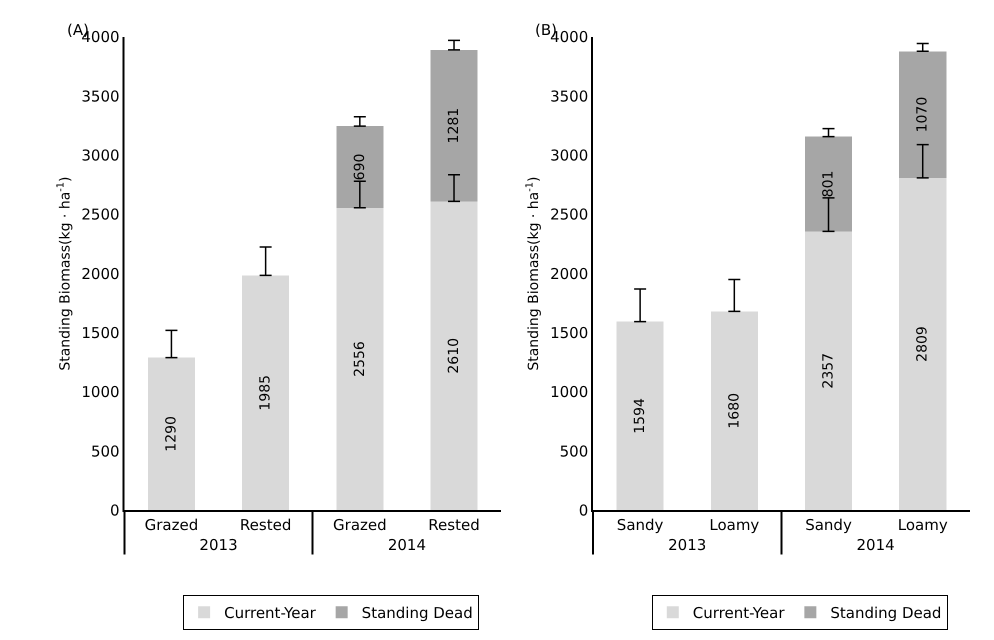  I want to click on data-label: 1290, so click(171, 434).